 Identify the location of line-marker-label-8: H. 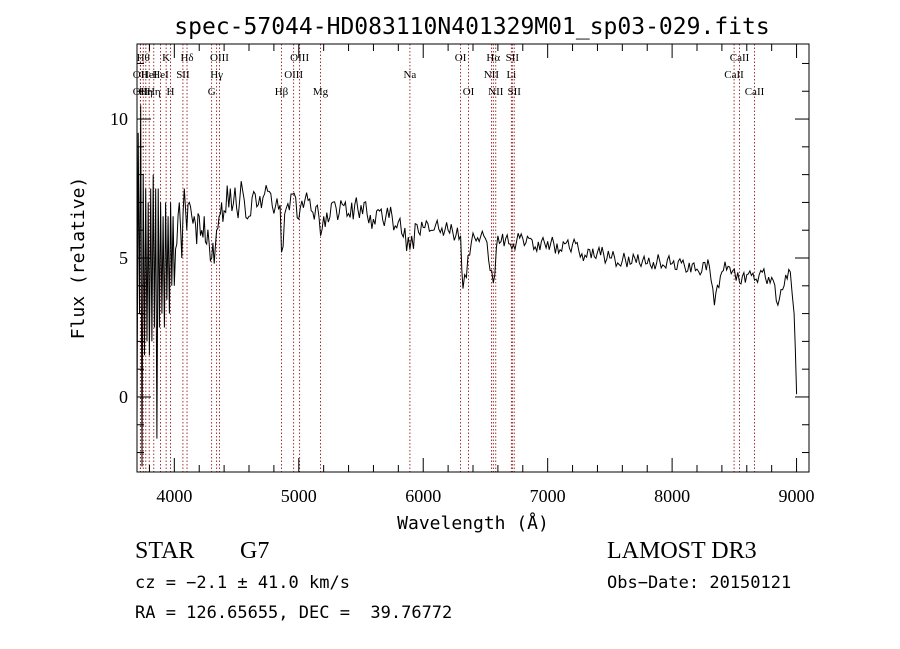
(170, 92).